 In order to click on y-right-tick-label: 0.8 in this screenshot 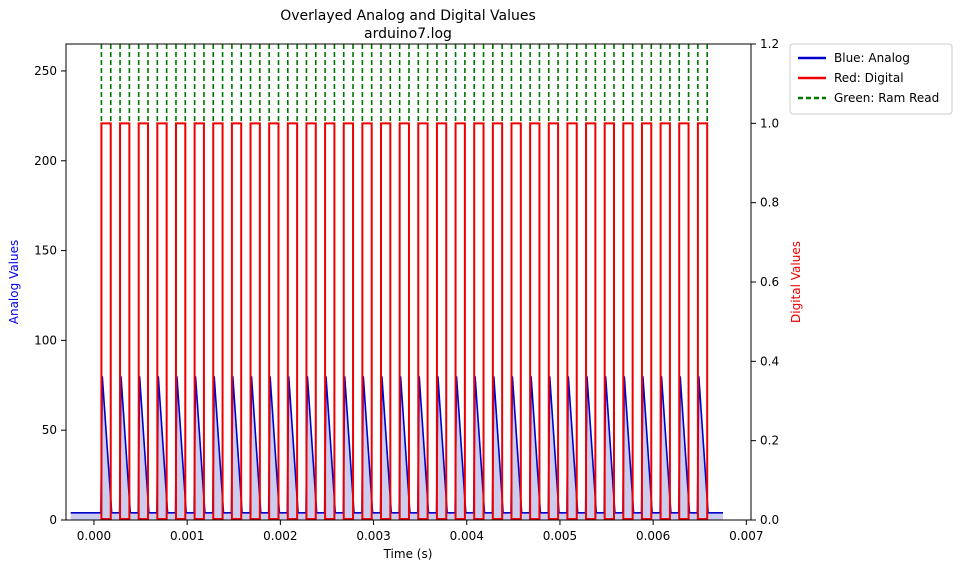, I will do `click(769, 203)`.